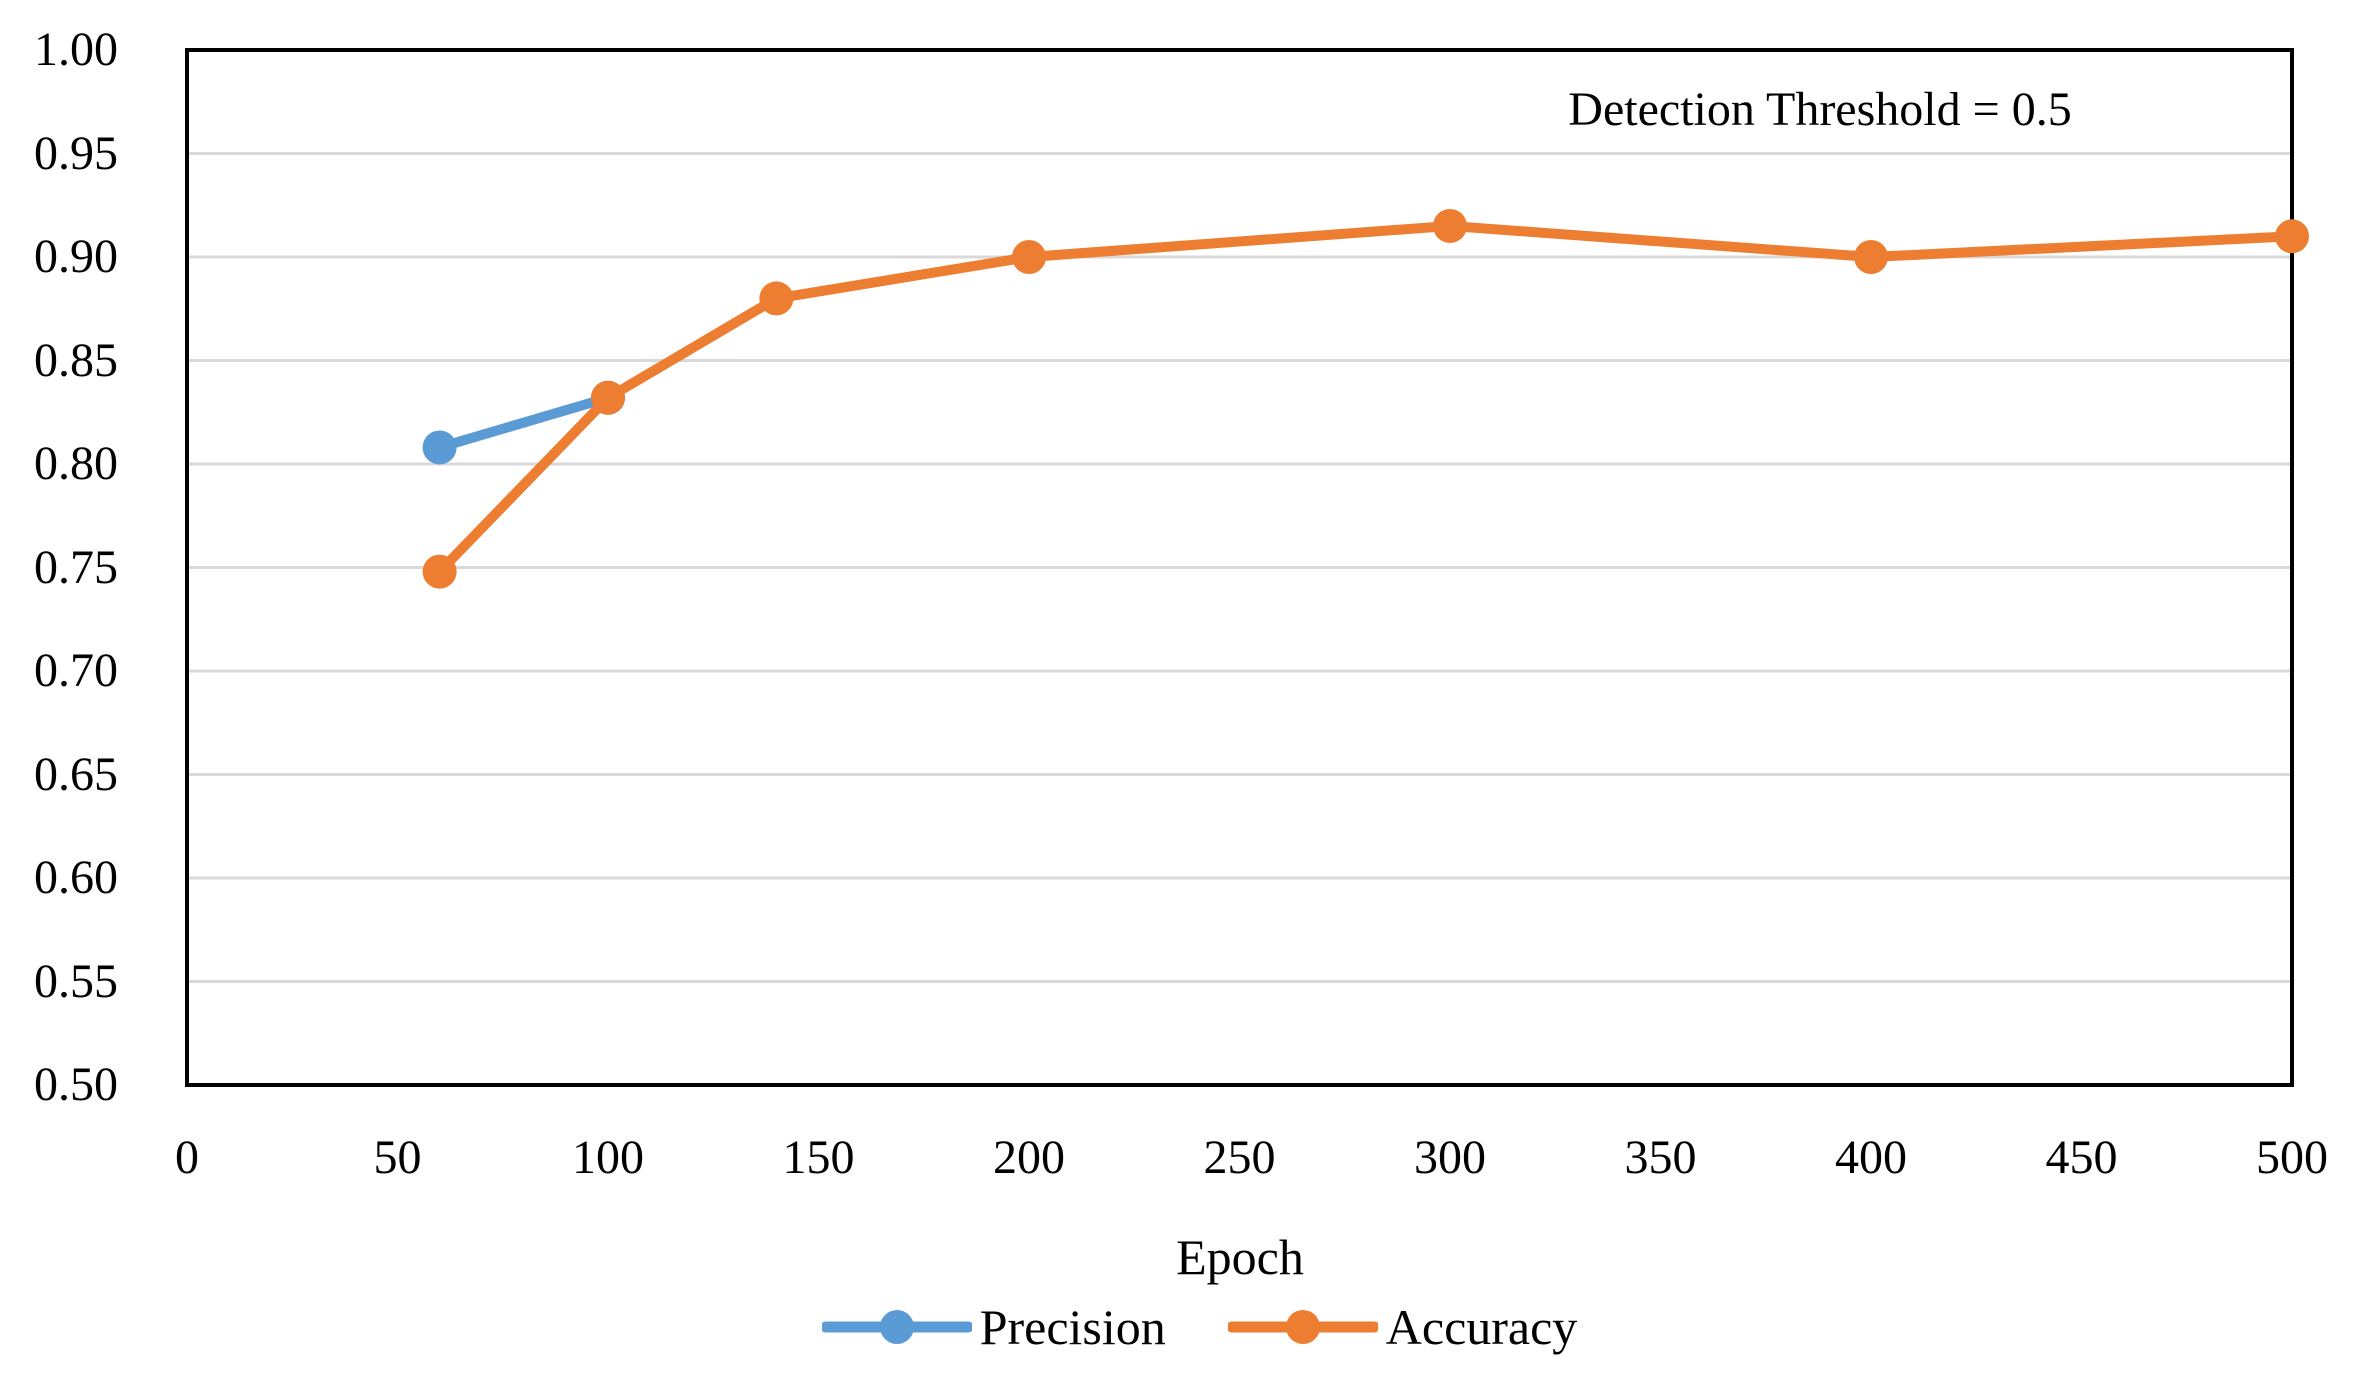 The image size is (2357, 1388). I want to click on y-tick-label: 0.85, so click(76, 360).